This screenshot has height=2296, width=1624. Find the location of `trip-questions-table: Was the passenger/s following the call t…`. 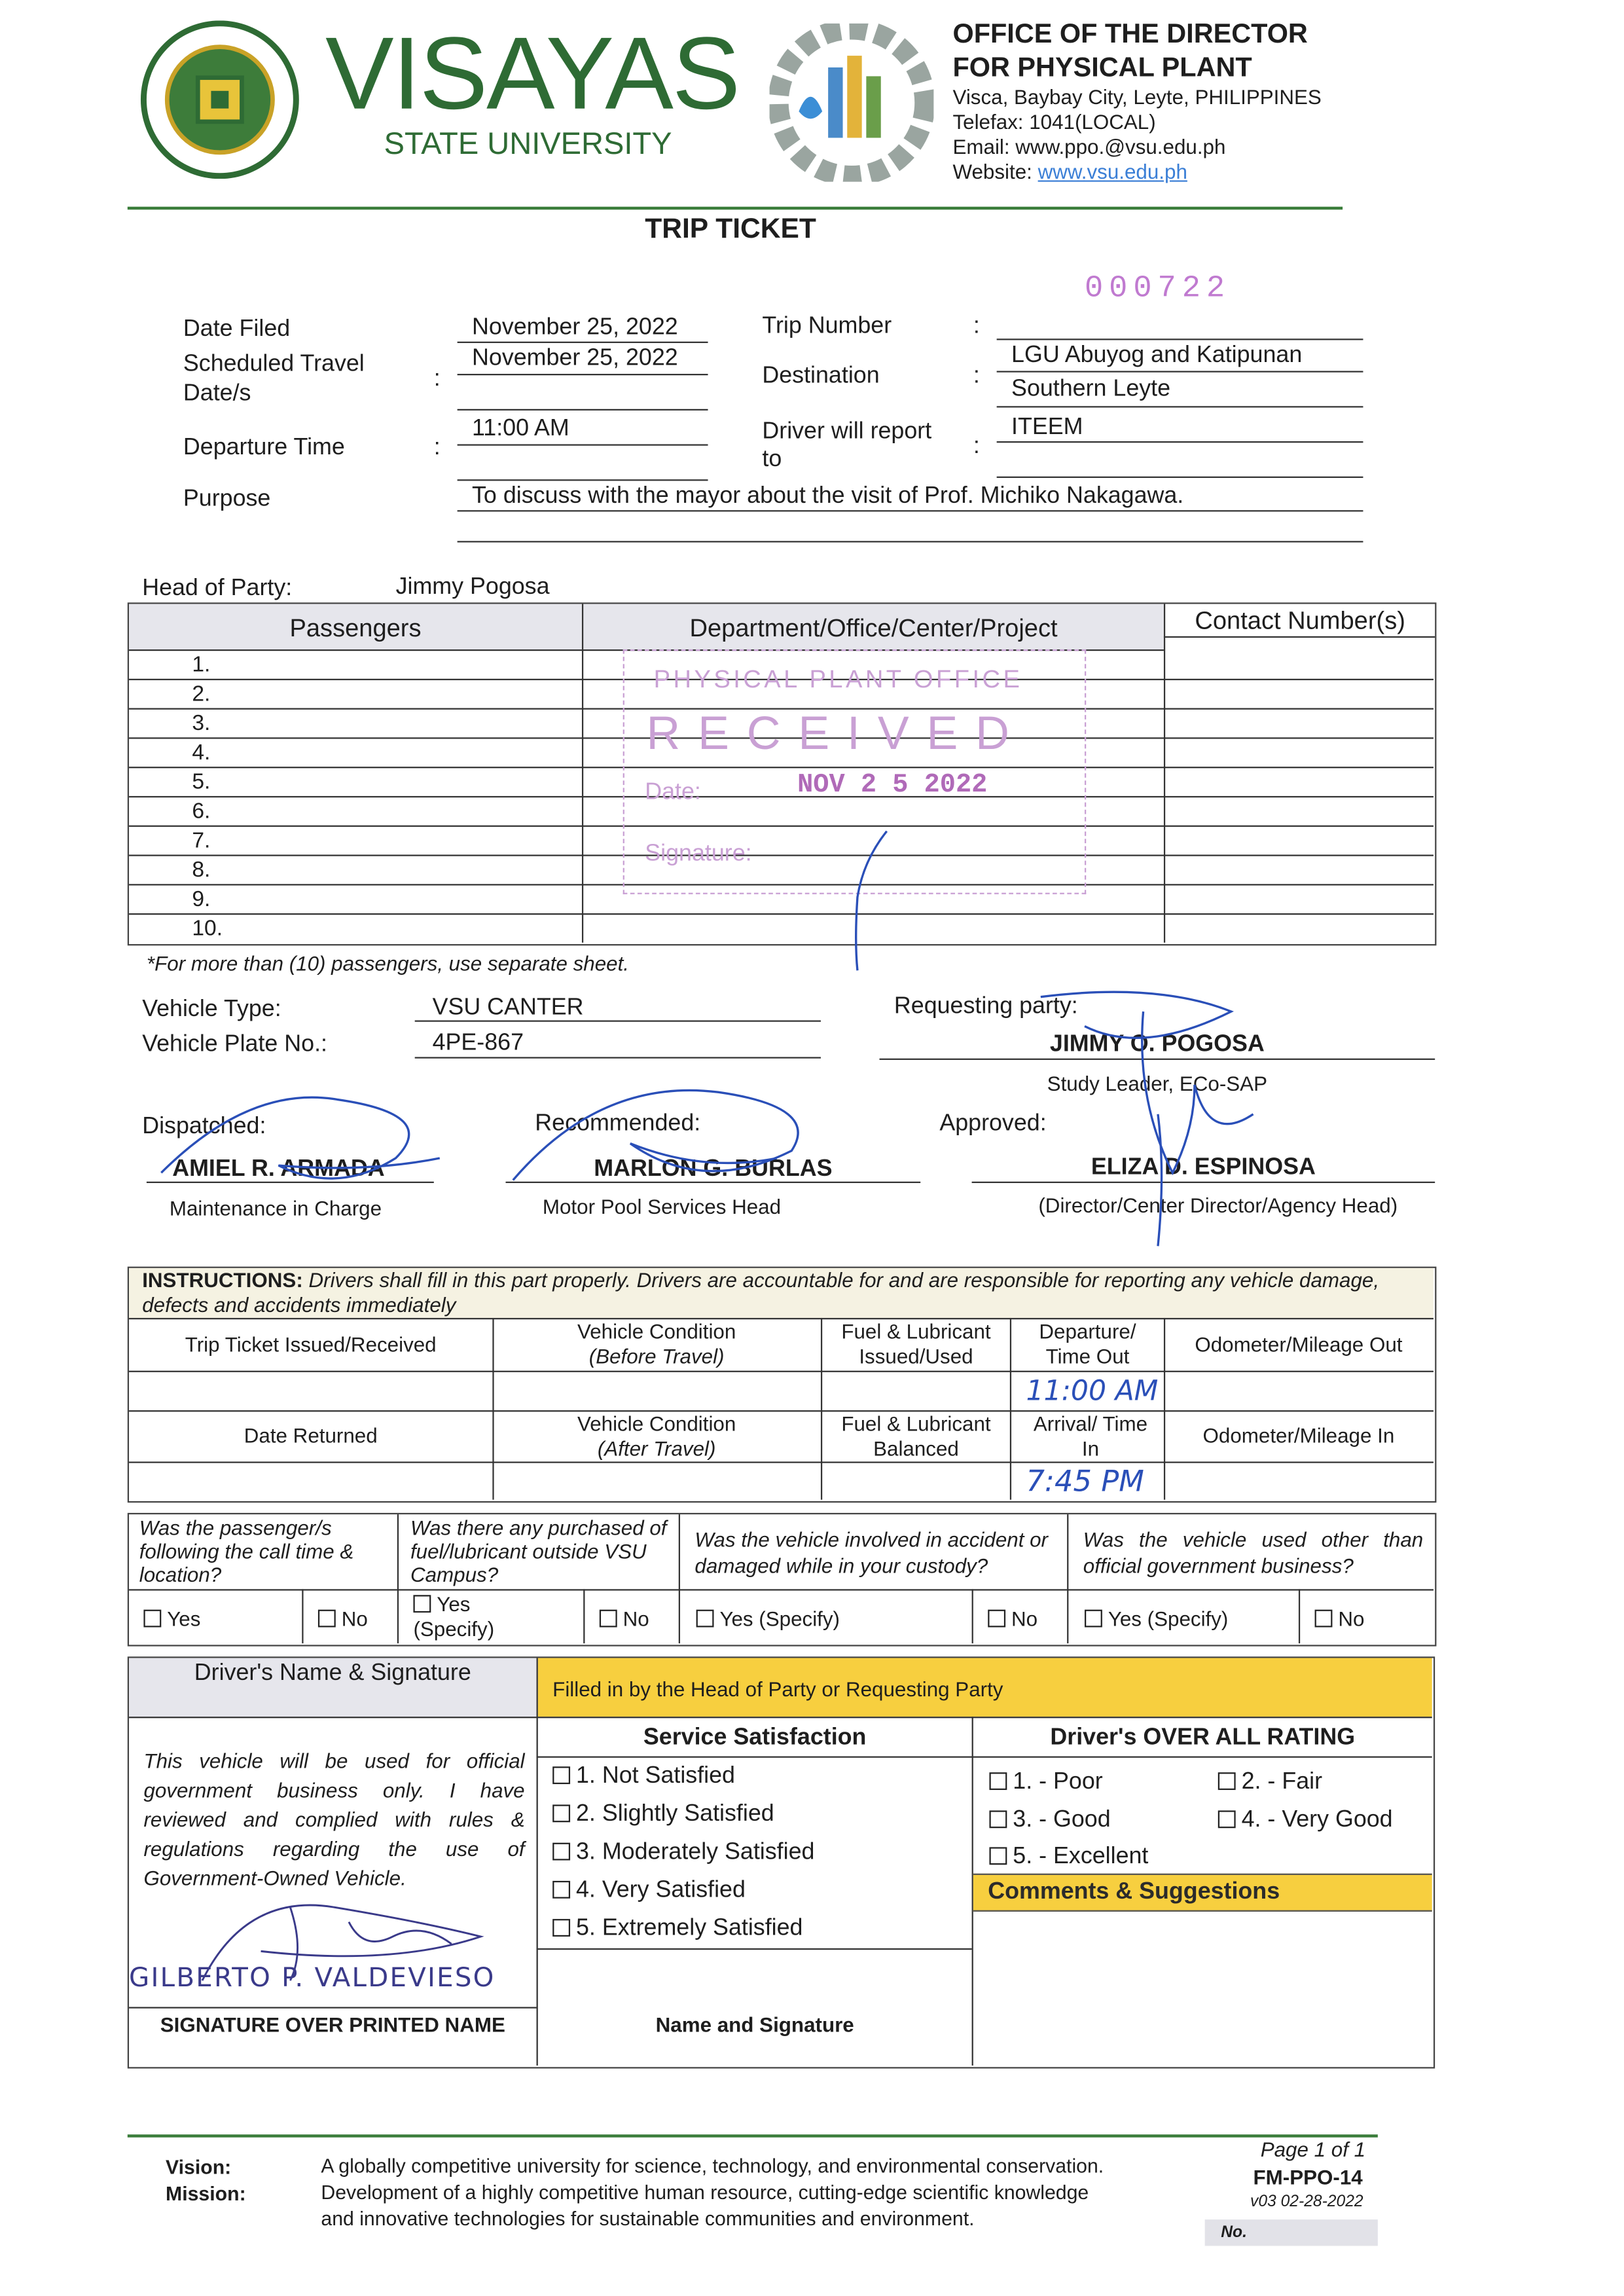

trip-questions-table: Was the passenger/s following the call t… is located at coordinates (782, 1579).